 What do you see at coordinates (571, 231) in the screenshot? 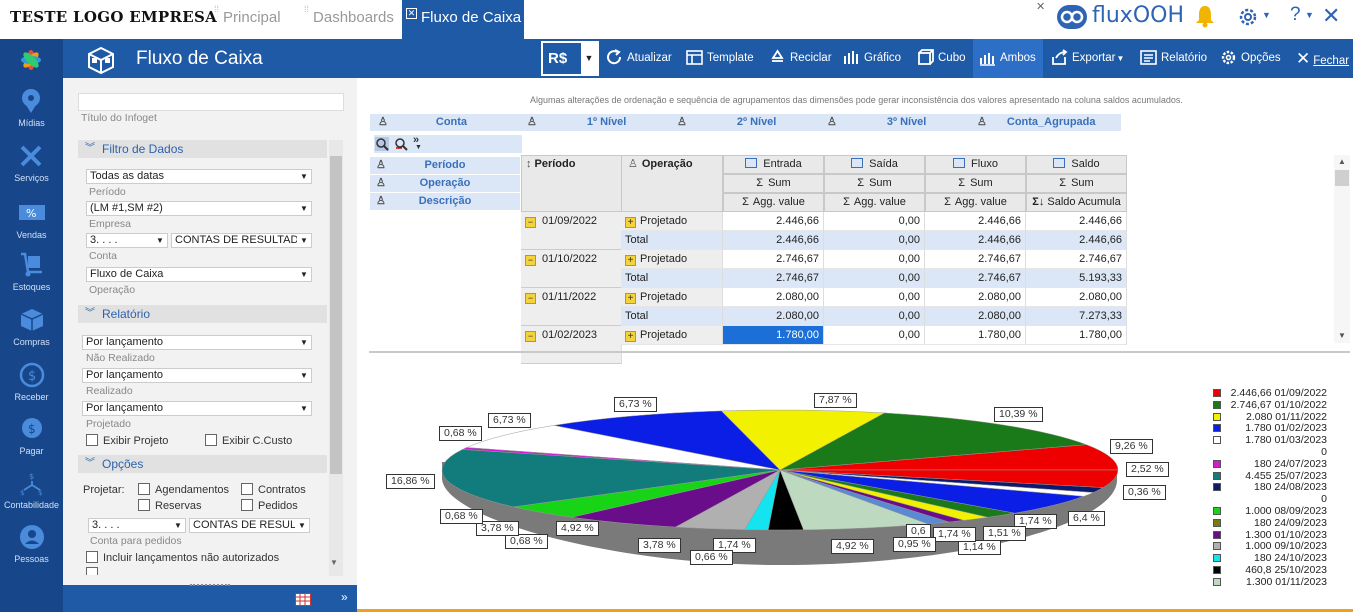
I see `periodo-cell: −01/09/2022` at bounding box center [571, 231].